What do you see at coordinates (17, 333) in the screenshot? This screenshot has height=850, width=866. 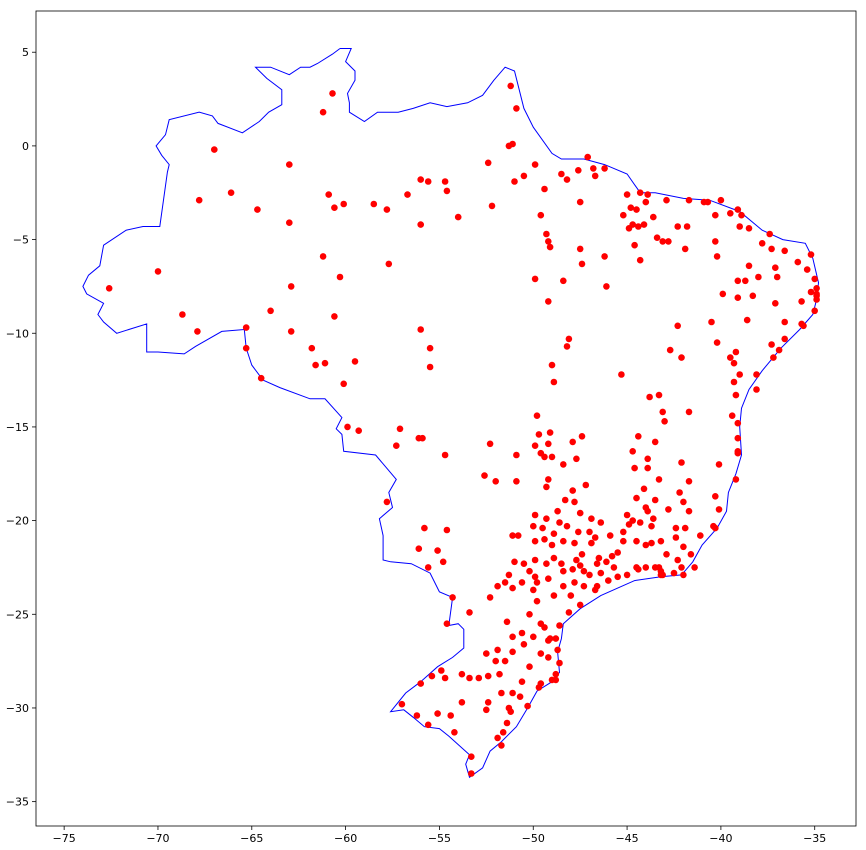 I see `y-tick-label: −10` at bounding box center [17, 333].